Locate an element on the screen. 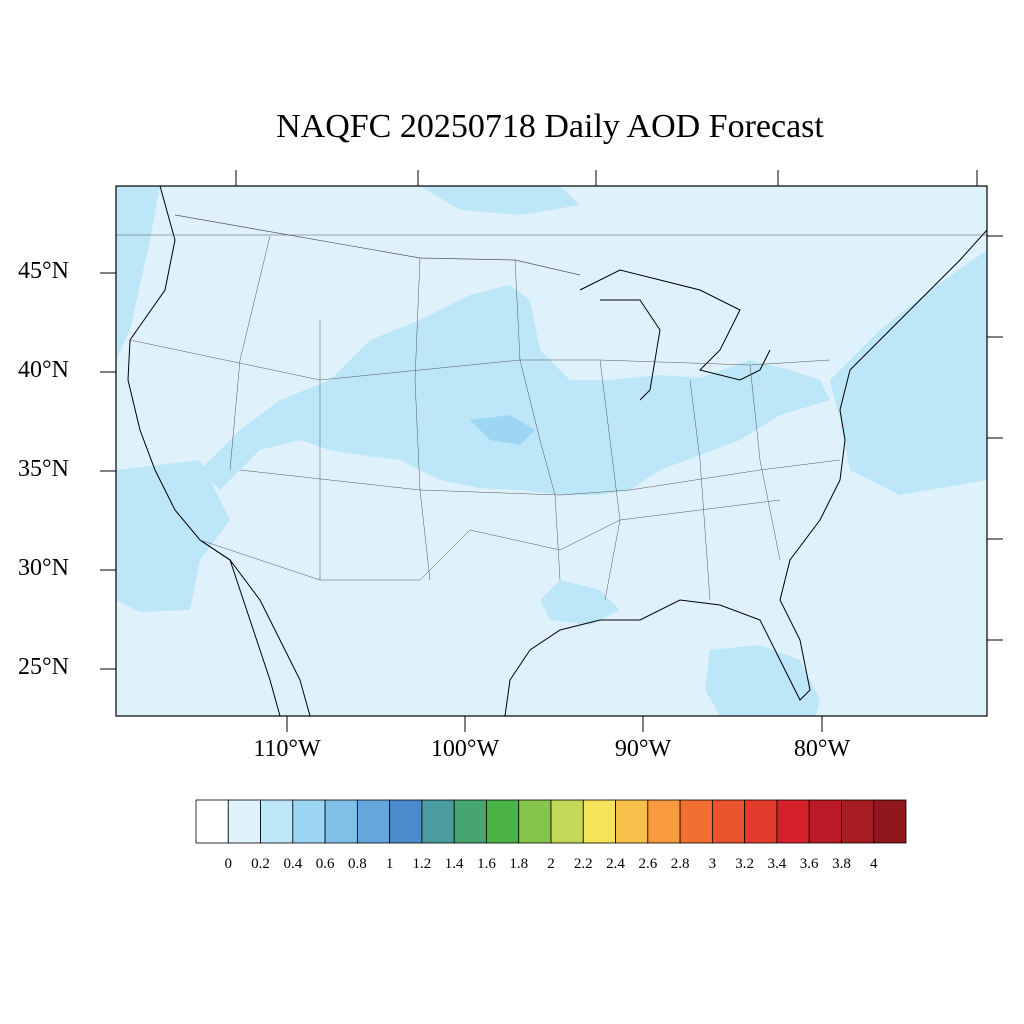 The height and width of the screenshot is (1024, 1024). state-line-d is located at coordinates (250, 353).